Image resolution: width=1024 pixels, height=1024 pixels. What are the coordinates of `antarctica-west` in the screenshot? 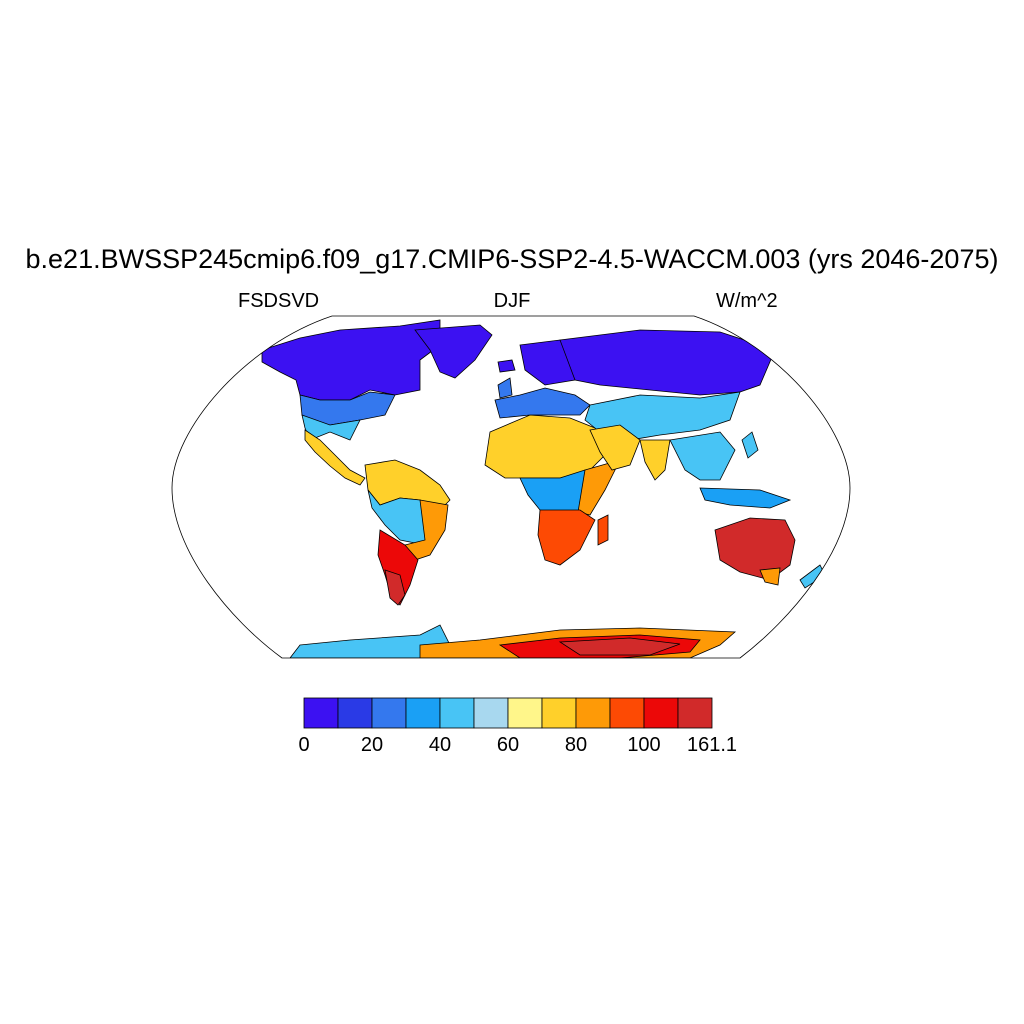 It's located at (370, 641).